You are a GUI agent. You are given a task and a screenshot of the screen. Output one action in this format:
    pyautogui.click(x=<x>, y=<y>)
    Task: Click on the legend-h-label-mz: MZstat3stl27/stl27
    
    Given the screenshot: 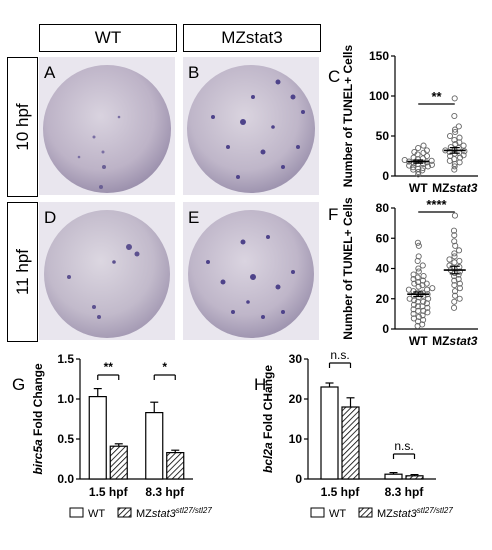 What is the action you would take?
    pyautogui.click(x=415, y=513)
    